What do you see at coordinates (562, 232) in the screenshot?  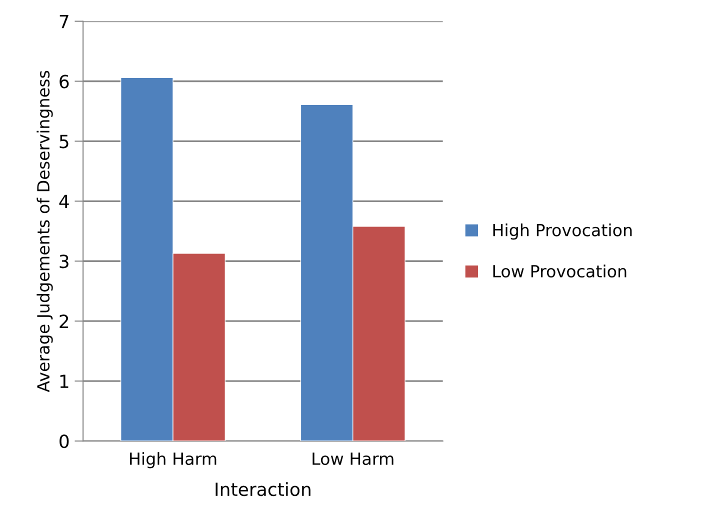 I see `legend-label: High Provocation` at bounding box center [562, 232].